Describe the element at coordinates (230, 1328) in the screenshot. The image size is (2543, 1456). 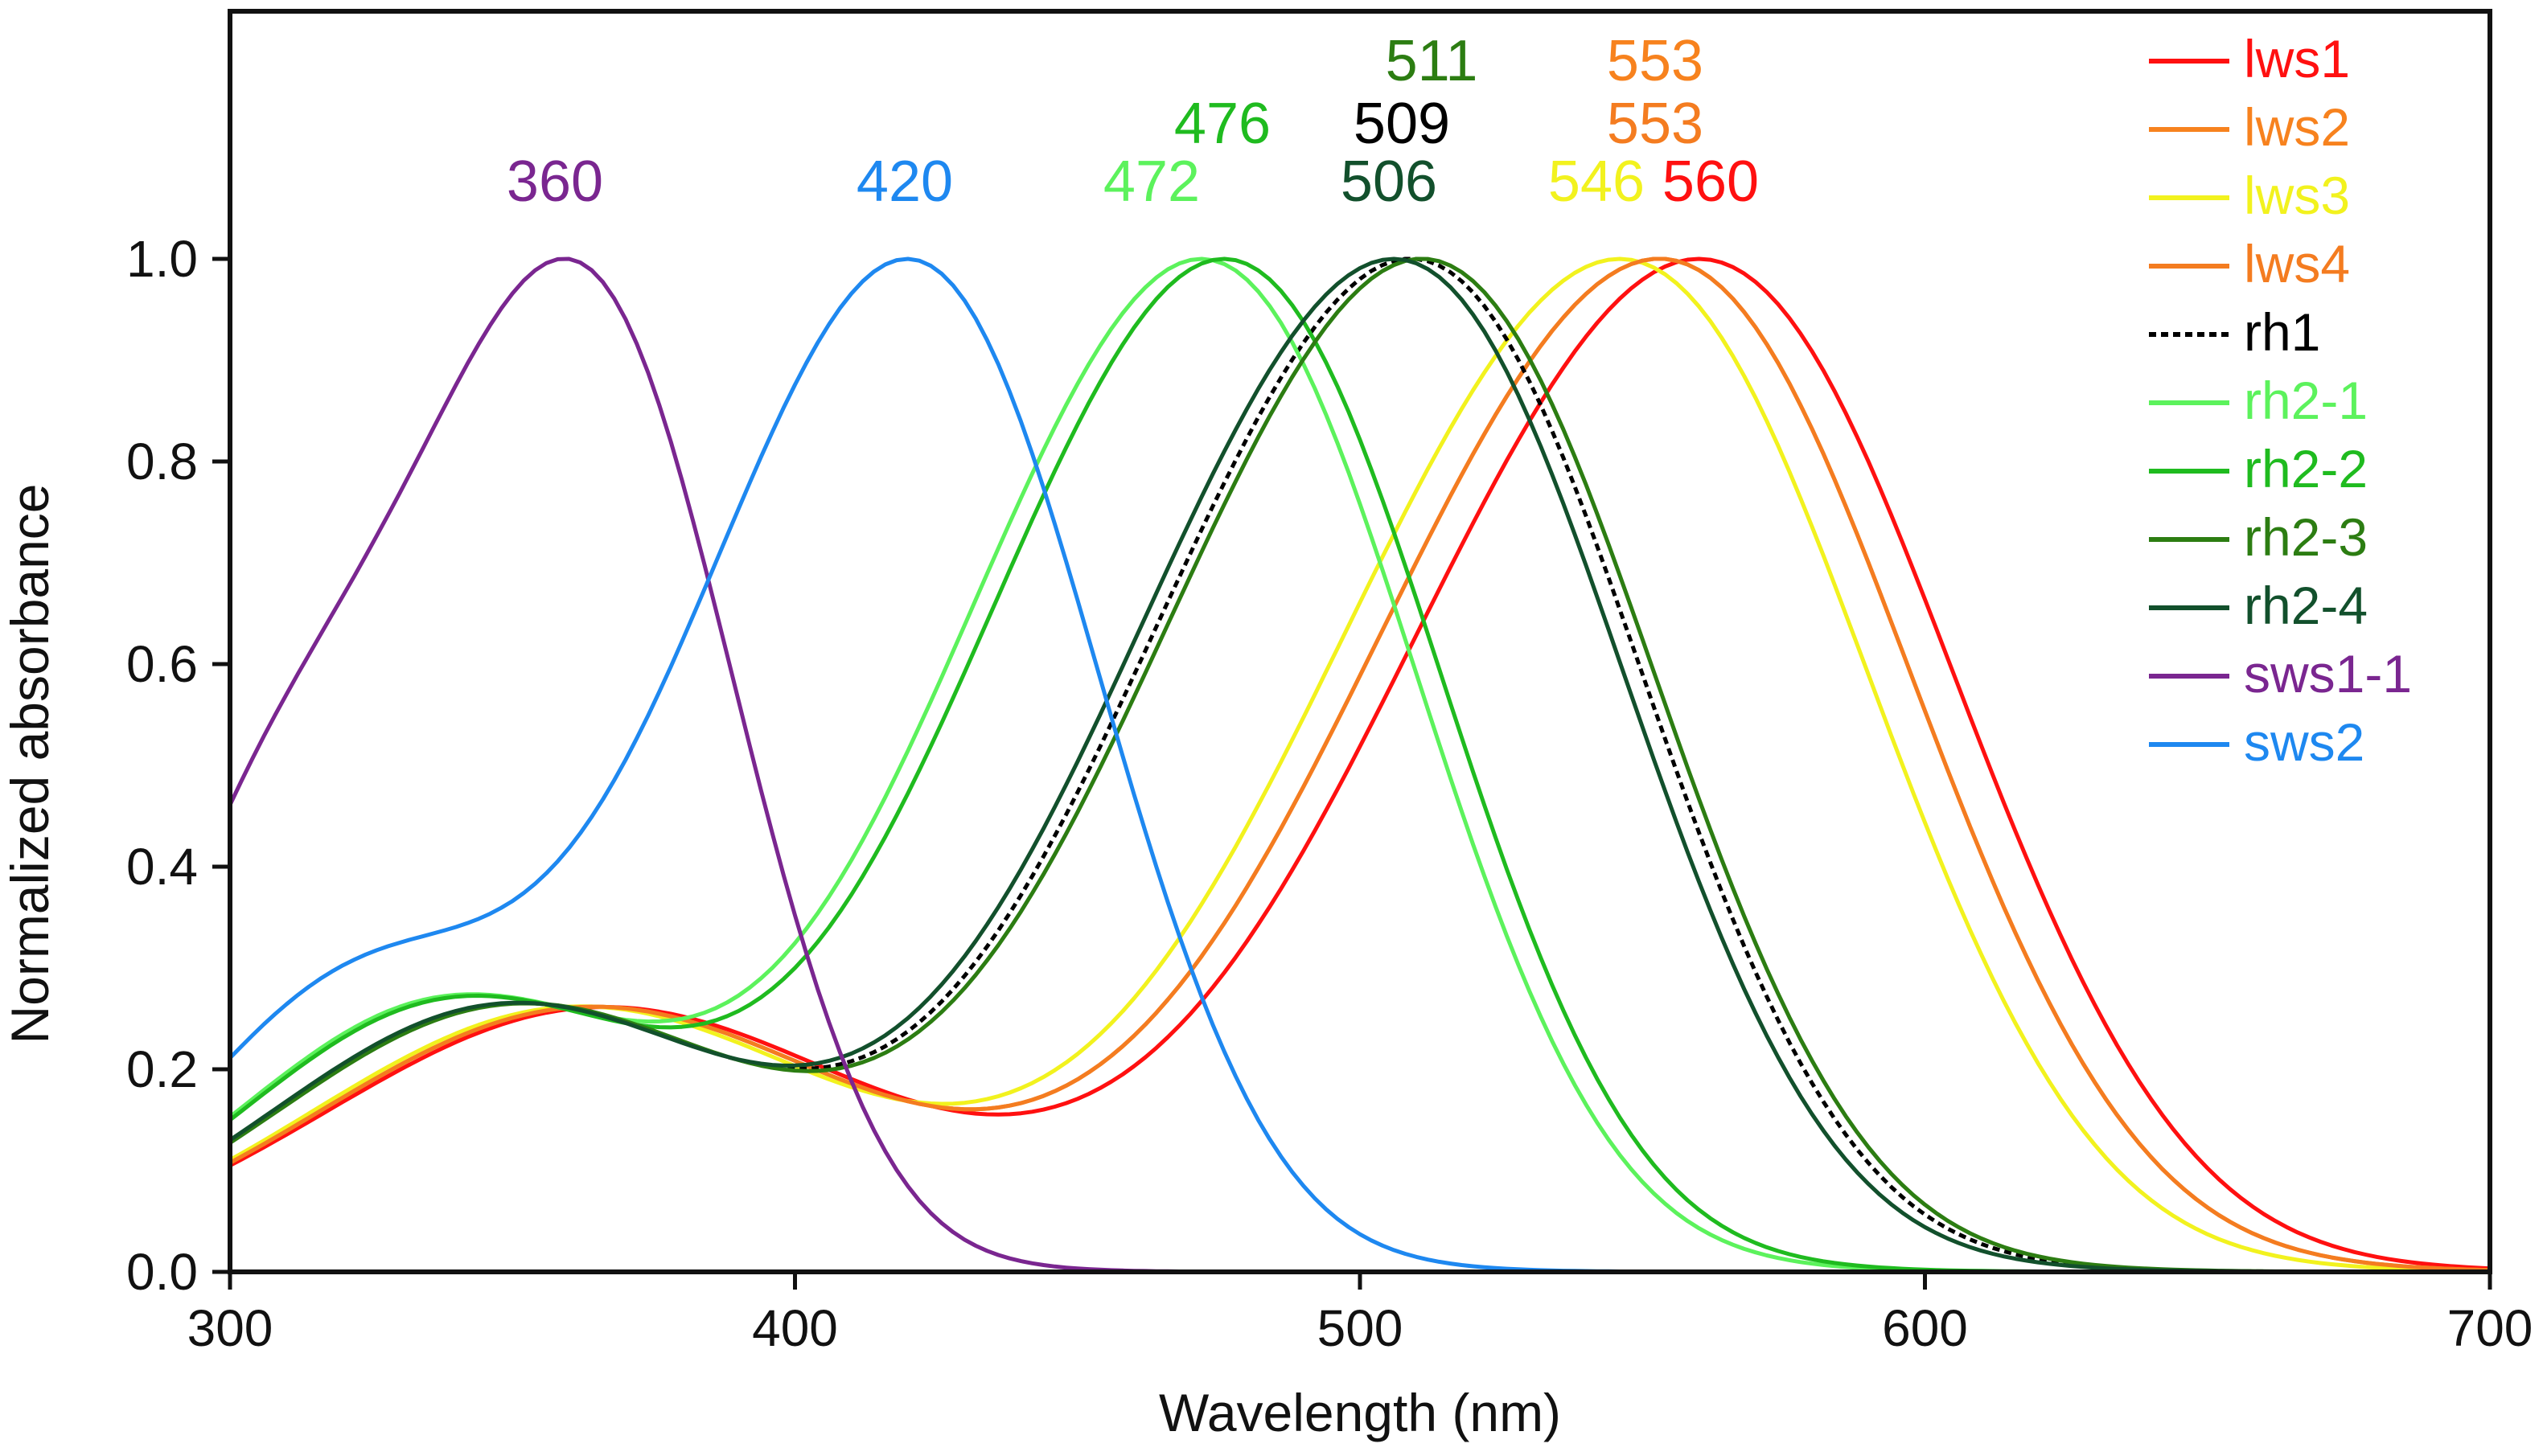
I see `x-tick-label-300: 300` at that location.